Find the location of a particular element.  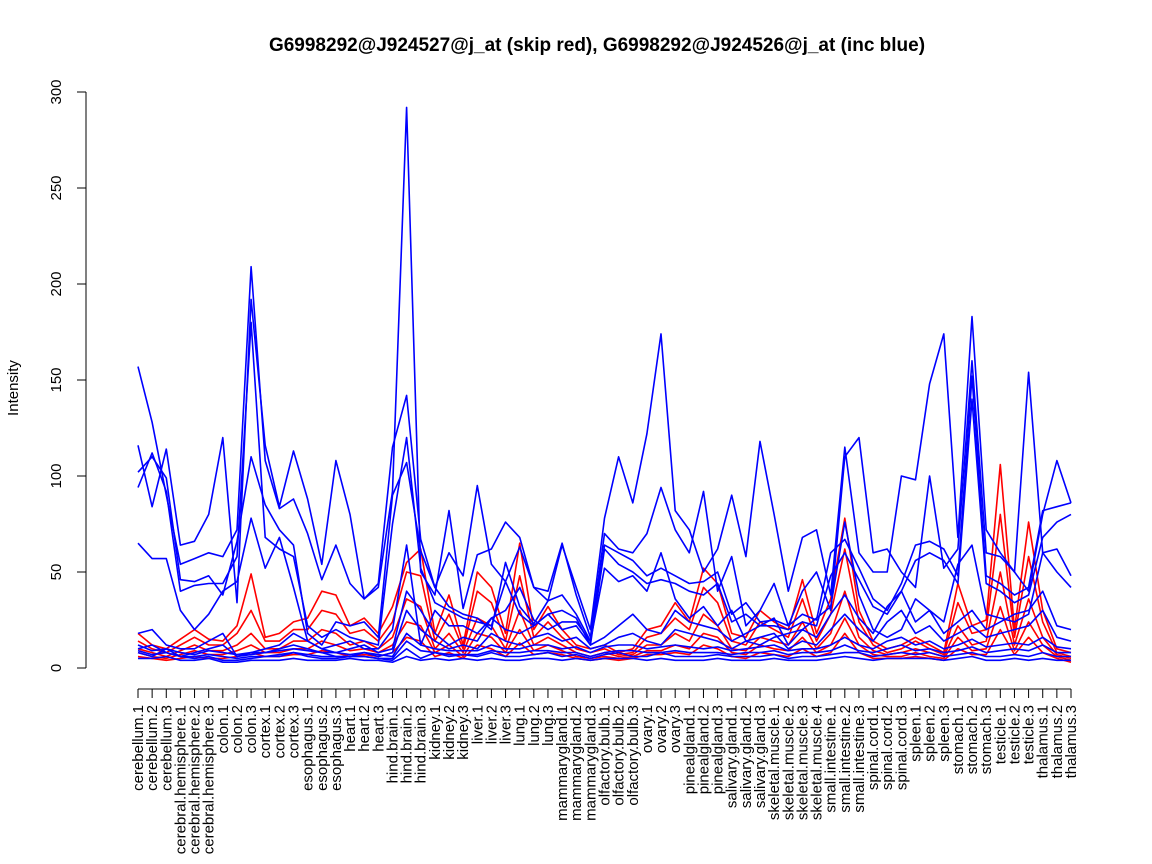

x-tick-label: hind.brain.3 is located at coordinates (421, 744).